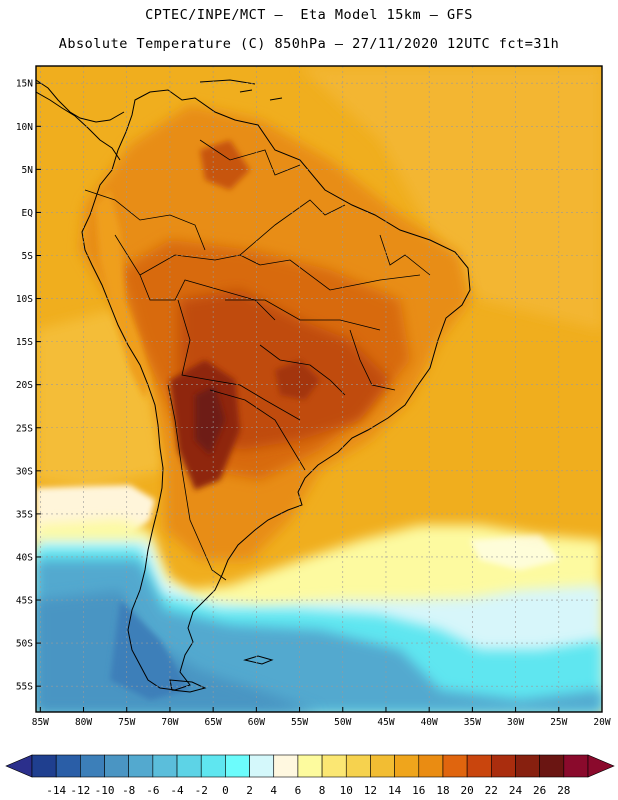 Image resolution: width=618 pixels, height=800 pixels. Describe the element at coordinates (24, 342) in the screenshot. I see `latitude-label: 15S` at that location.